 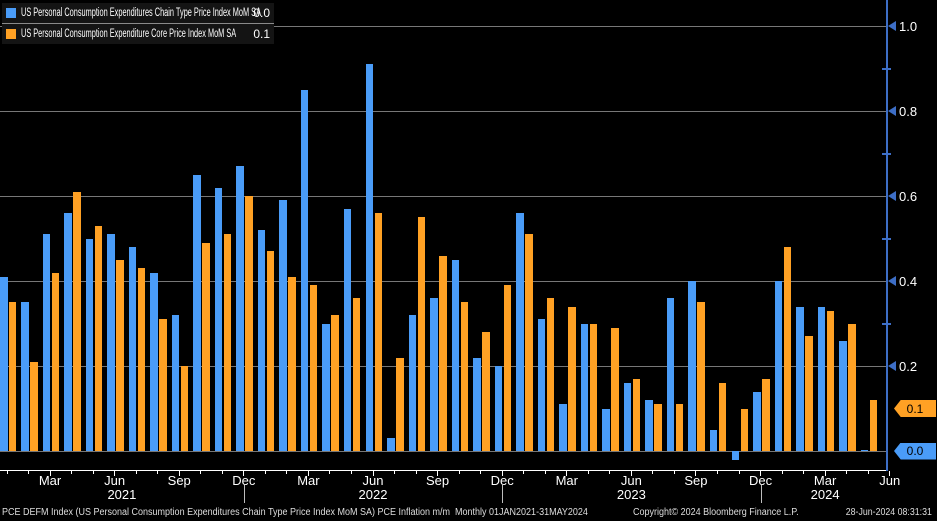 What do you see at coordinates (631, 494) in the screenshot?
I see `x-axis-year-label: 2023` at bounding box center [631, 494].